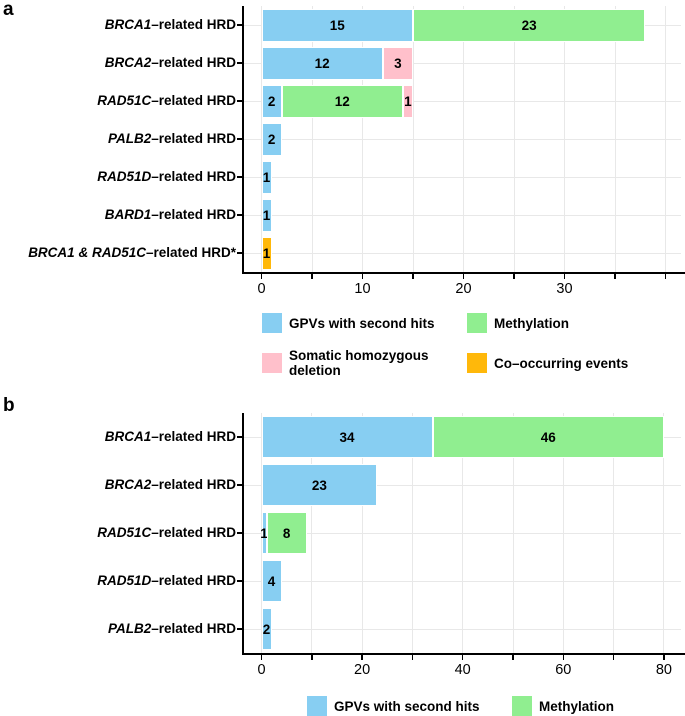 The width and height of the screenshot is (685, 716). Describe the element at coordinates (124, 580) in the screenshot. I see `gene-name: RAD51D` at that location.